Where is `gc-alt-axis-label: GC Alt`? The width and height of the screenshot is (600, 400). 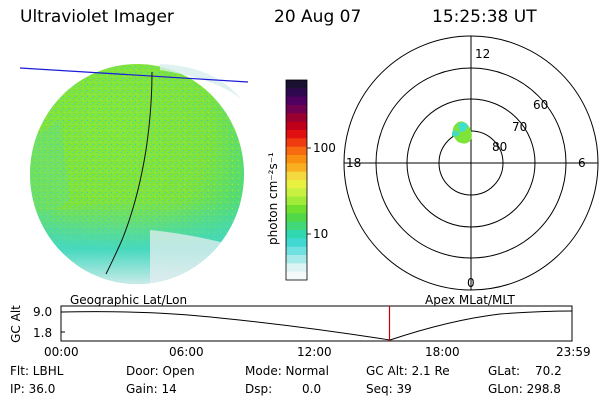
gc-alt-axis-label: GC Alt is located at coordinates (16, 324).